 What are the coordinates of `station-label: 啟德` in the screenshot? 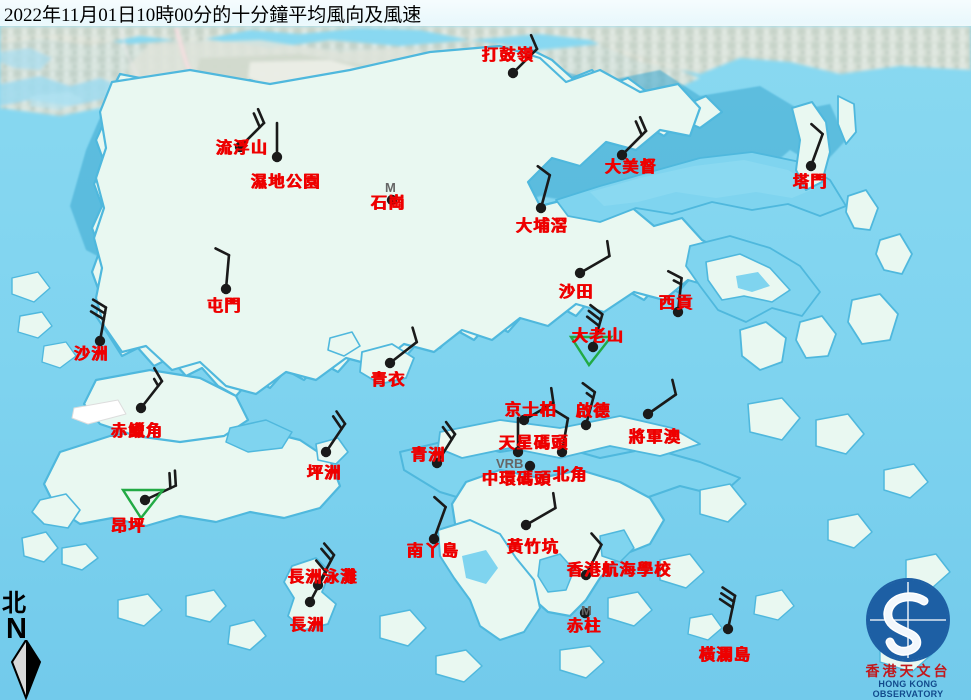 It's located at (594, 411).